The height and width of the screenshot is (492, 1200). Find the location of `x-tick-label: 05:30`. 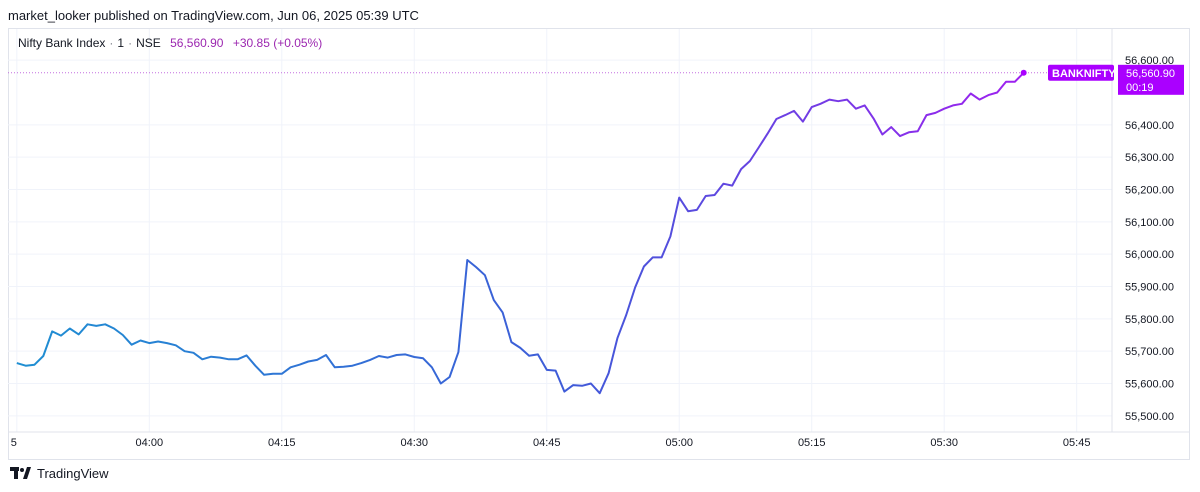

x-tick-label: 05:30 is located at coordinates (944, 443).